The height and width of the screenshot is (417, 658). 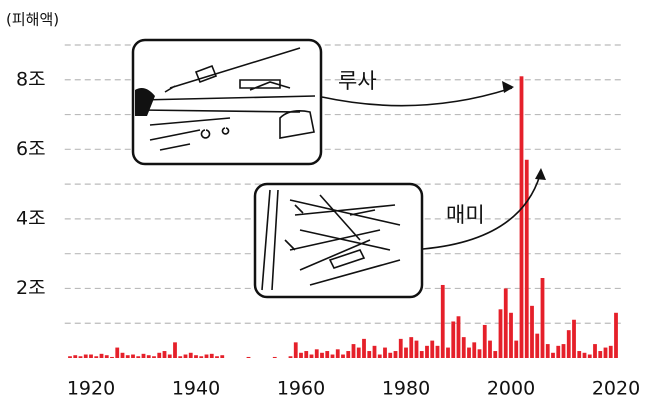 I want to click on x-tick-label: 2000, so click(x=511, y=389).